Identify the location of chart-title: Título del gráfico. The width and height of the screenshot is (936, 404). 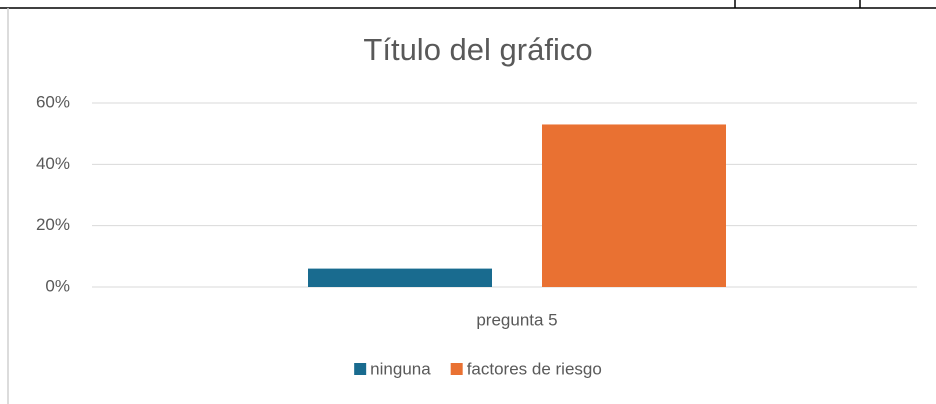
(477, 49).